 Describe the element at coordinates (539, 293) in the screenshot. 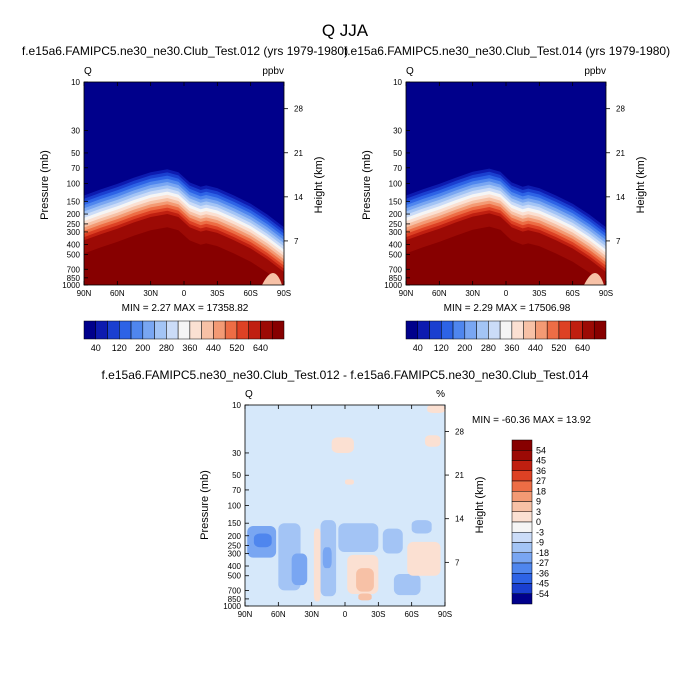

I see `x-tick-label: 30S` at that location.